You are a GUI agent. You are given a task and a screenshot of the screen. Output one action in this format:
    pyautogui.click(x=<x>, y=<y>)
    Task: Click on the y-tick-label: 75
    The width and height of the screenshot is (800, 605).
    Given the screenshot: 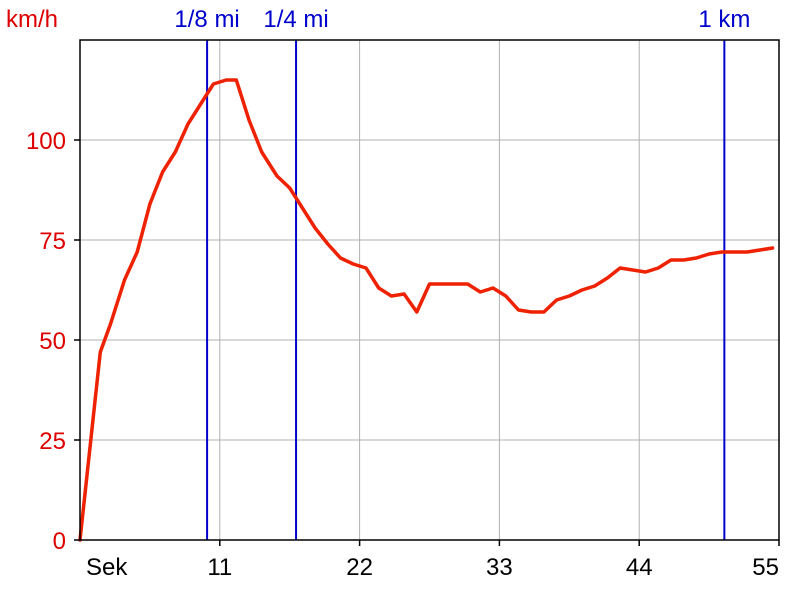 What is the action you would take?
    pyautogui.click(x=52, y=241)
    